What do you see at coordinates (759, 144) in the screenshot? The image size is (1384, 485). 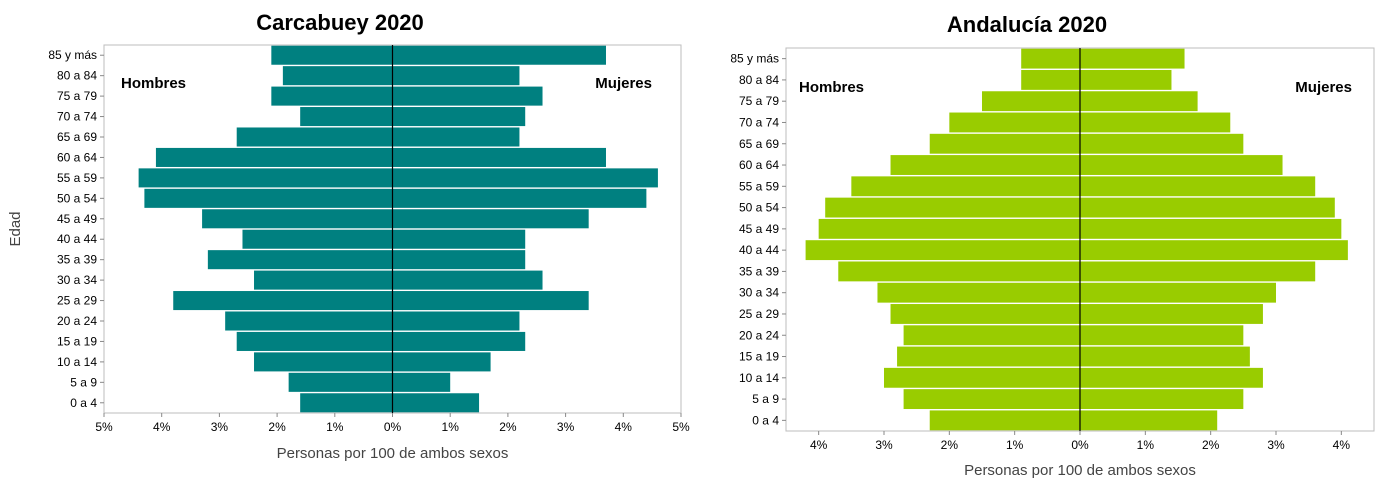 I see `y-tick-label: 65 a 69` at bounding box center [759, 144].